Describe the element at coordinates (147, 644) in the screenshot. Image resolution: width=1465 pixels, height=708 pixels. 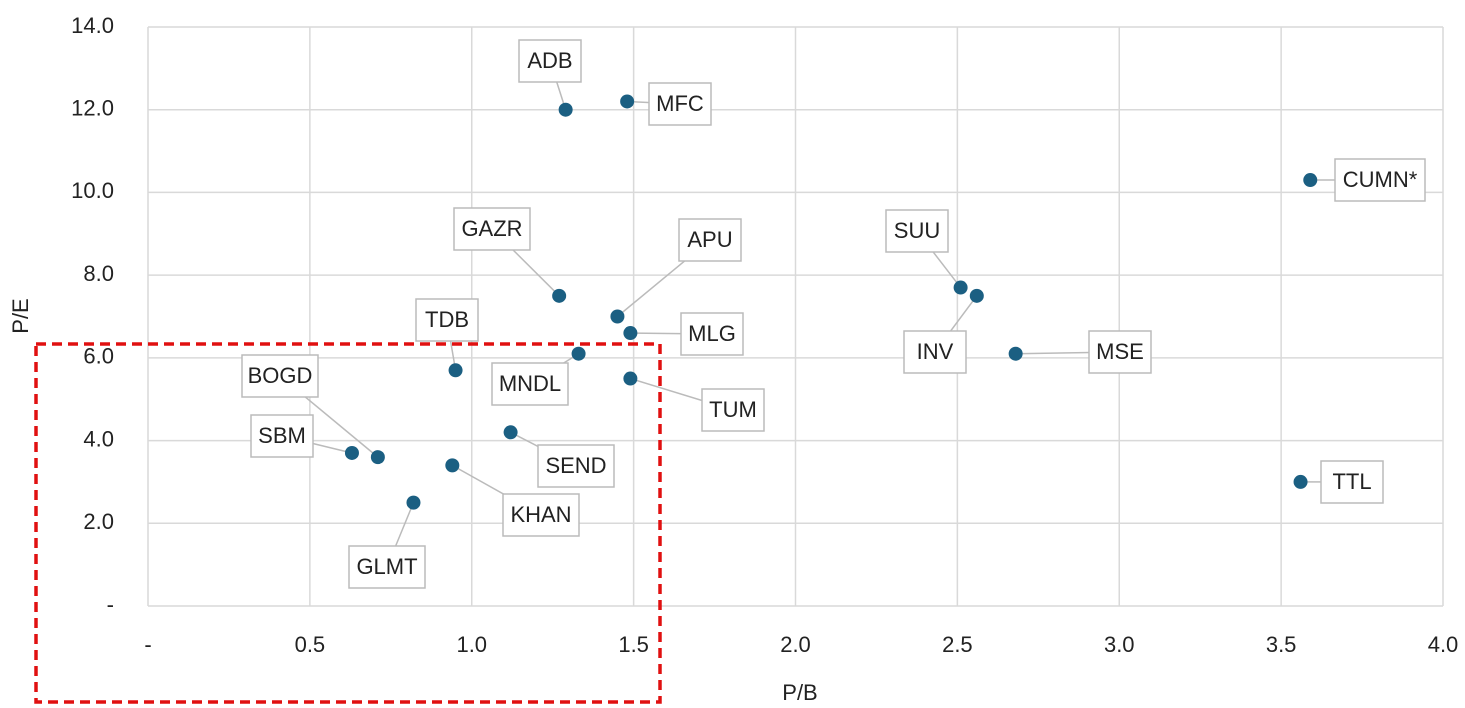
I see `x-tick-label: -` at that location.